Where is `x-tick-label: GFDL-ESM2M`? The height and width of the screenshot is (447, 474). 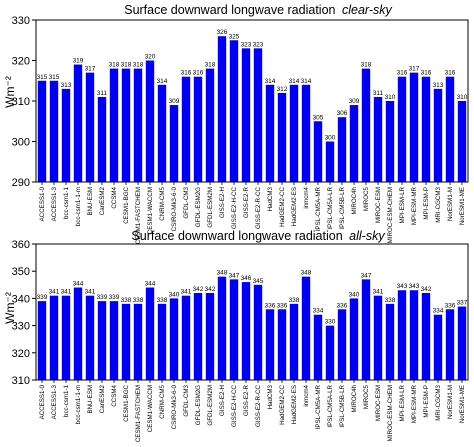
x-tick-label: GFDL-ESM2M is located at coordinates (210, 207).